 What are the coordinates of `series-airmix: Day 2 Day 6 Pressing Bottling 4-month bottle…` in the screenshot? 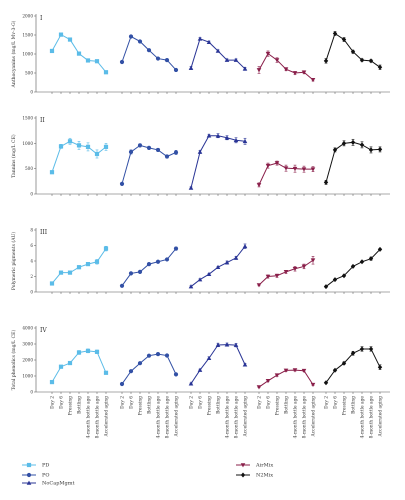 It's located at (286, 403).